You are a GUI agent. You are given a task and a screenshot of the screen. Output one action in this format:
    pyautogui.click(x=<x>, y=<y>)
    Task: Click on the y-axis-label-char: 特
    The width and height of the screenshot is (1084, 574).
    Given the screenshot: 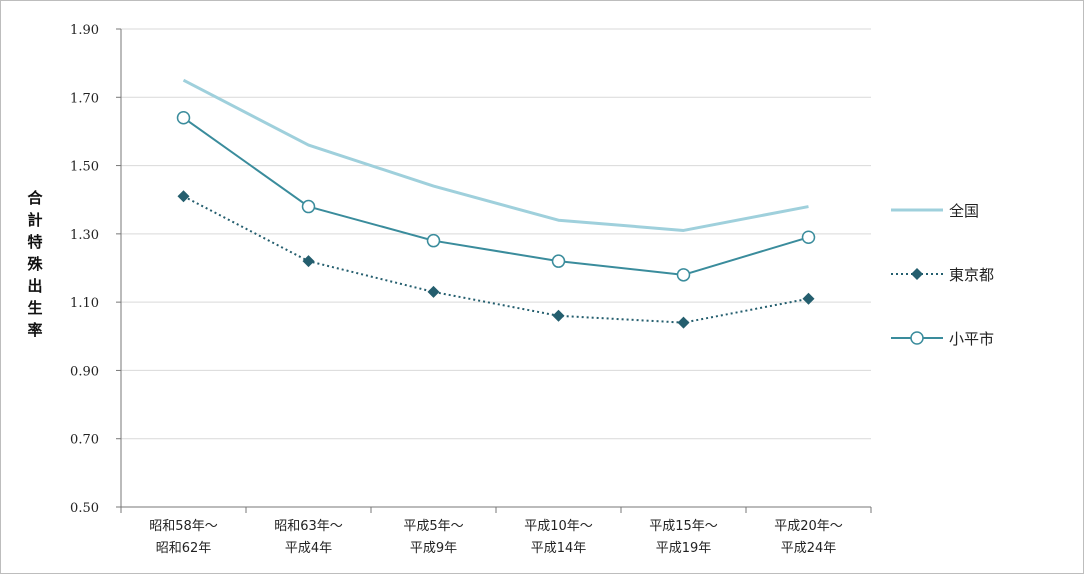 What is the action you would take?
    pyautogui.click(x=34, y=242)
    